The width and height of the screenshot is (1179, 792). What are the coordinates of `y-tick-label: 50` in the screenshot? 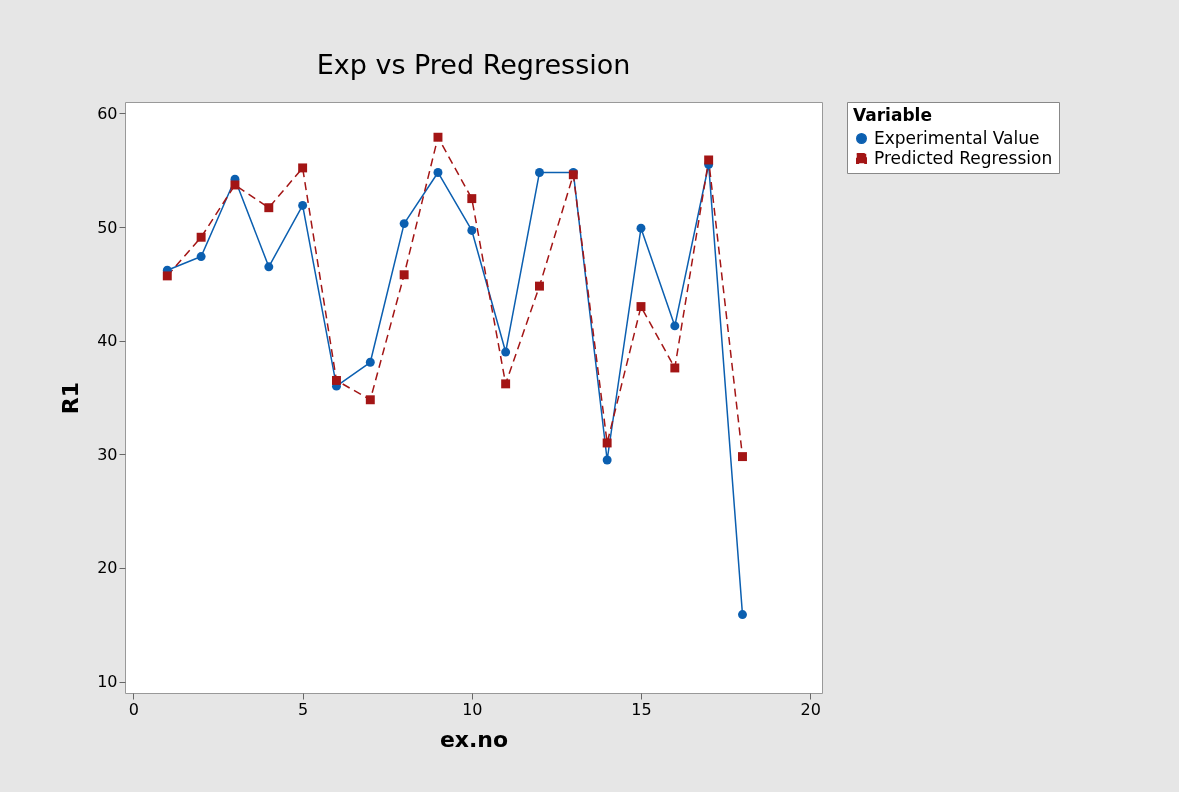 It's located at (107, 227).